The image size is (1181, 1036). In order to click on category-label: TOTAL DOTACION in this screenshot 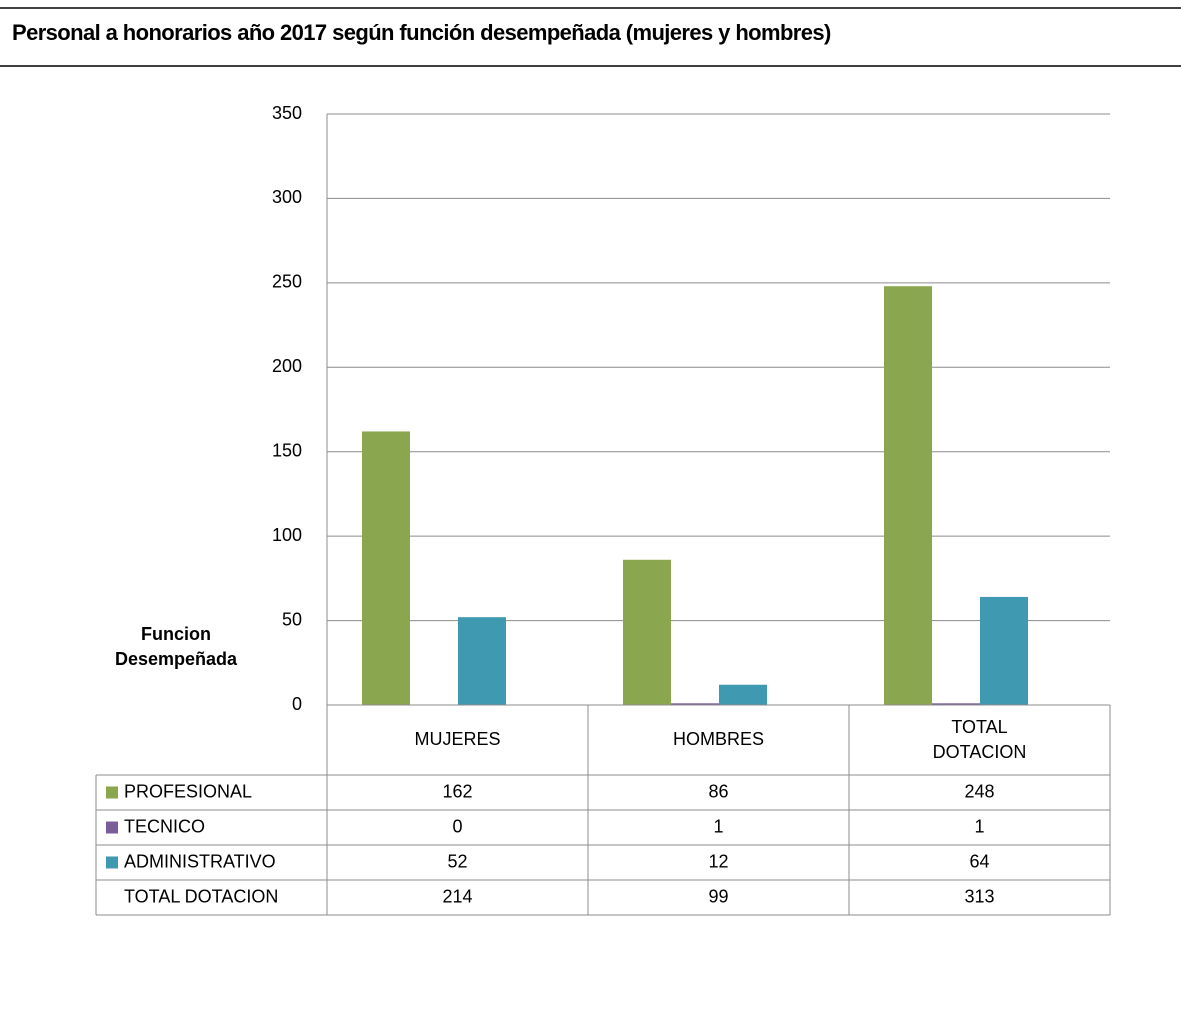, I will do `click(979, 739)`.